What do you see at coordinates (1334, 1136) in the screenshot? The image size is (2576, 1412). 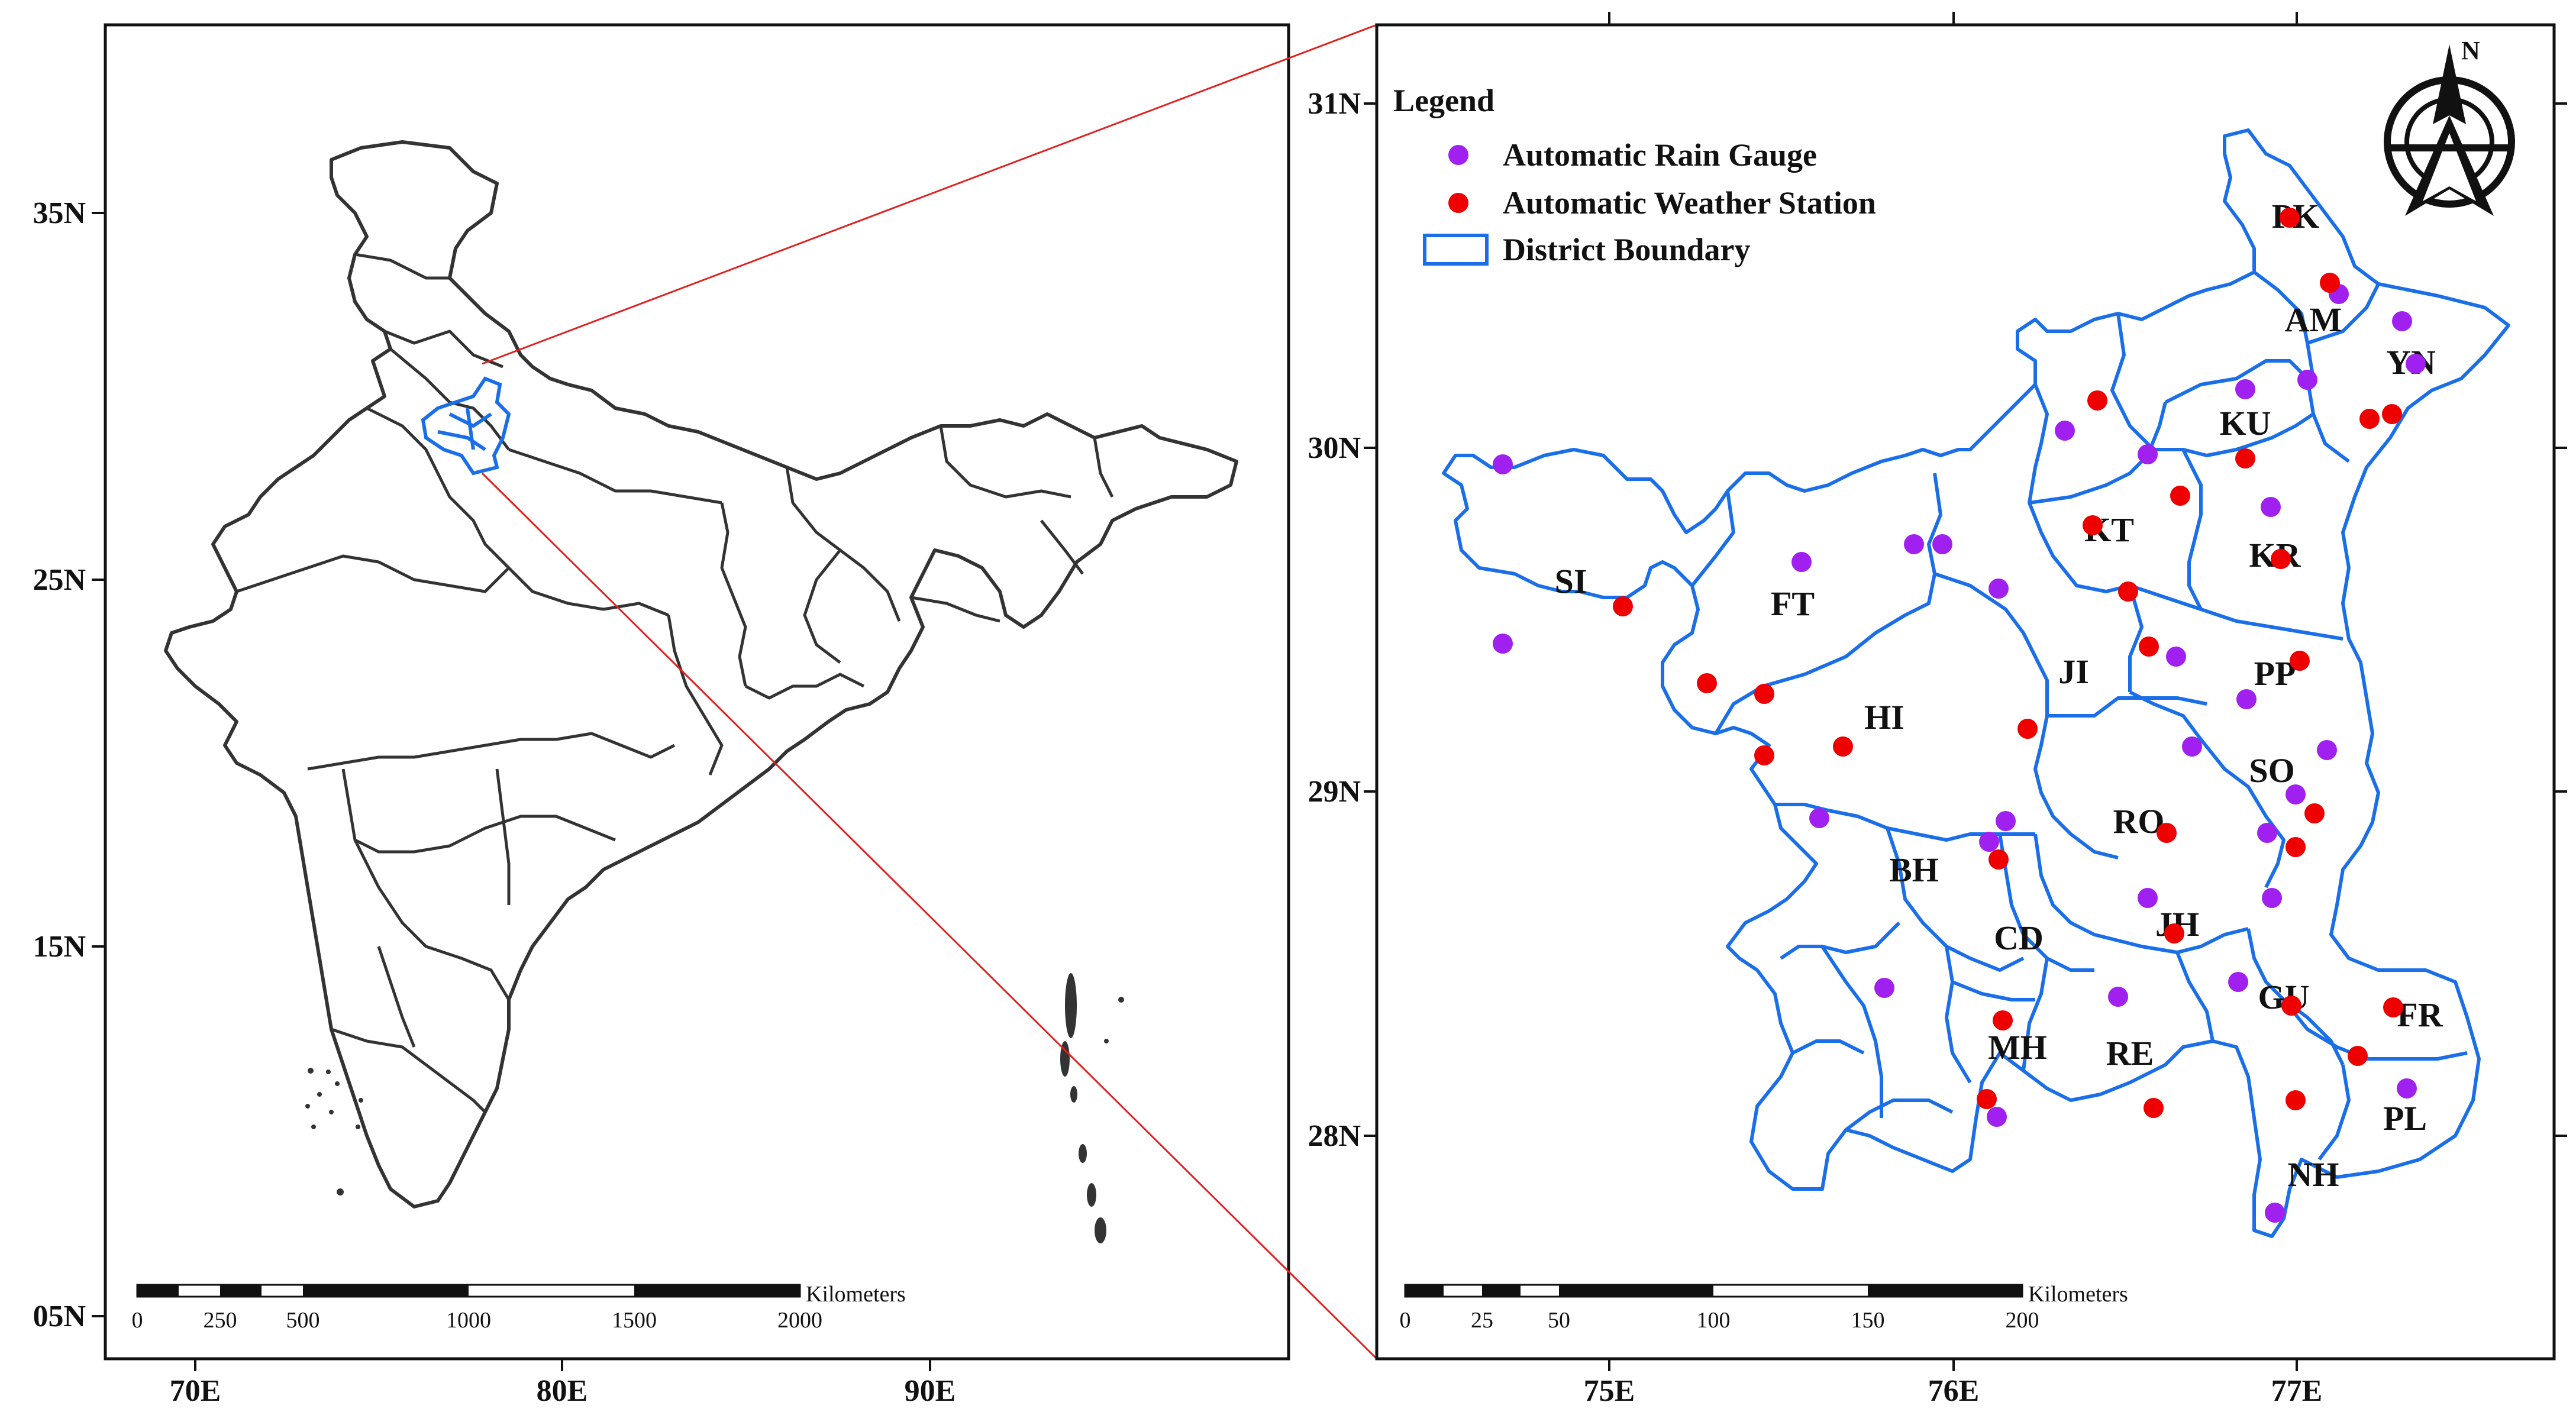 I see `haryana-lat-label: 28N` at bounding box center [1334, 1136].